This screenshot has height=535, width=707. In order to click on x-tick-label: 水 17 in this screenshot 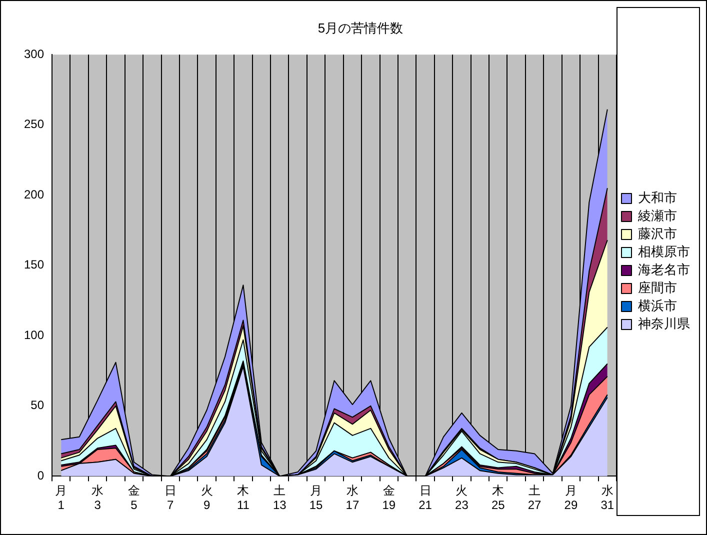, I will do `click(353, 498)`.